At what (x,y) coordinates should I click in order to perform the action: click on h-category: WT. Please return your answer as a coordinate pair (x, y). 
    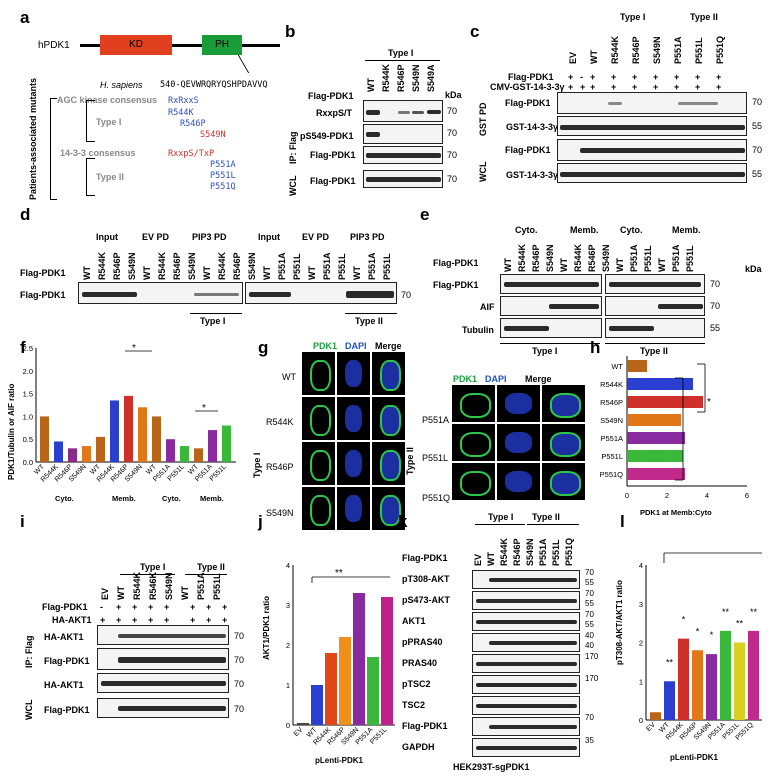
    Looking at the image, I should click on (617, 366).